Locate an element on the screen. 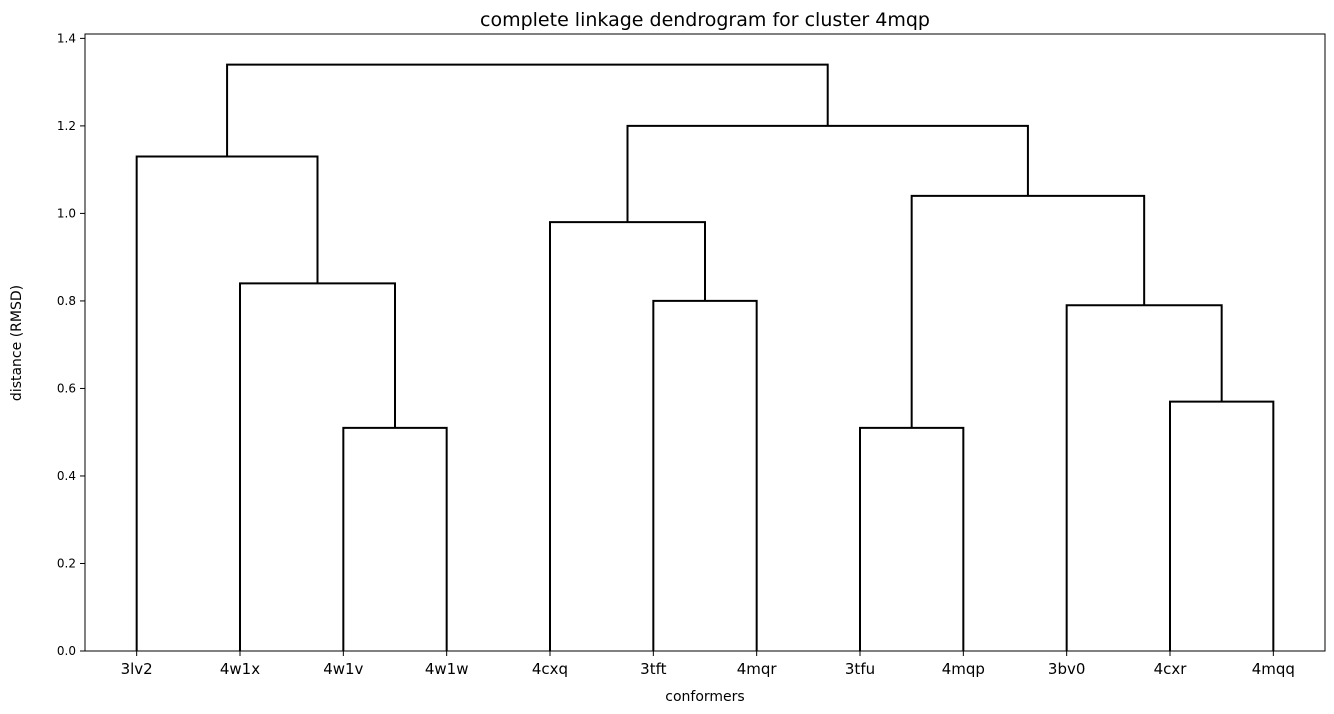 The height and width of the screenshot is (714, 1334). leaf-label: 4cxr is located at coordinates (1171, 669).